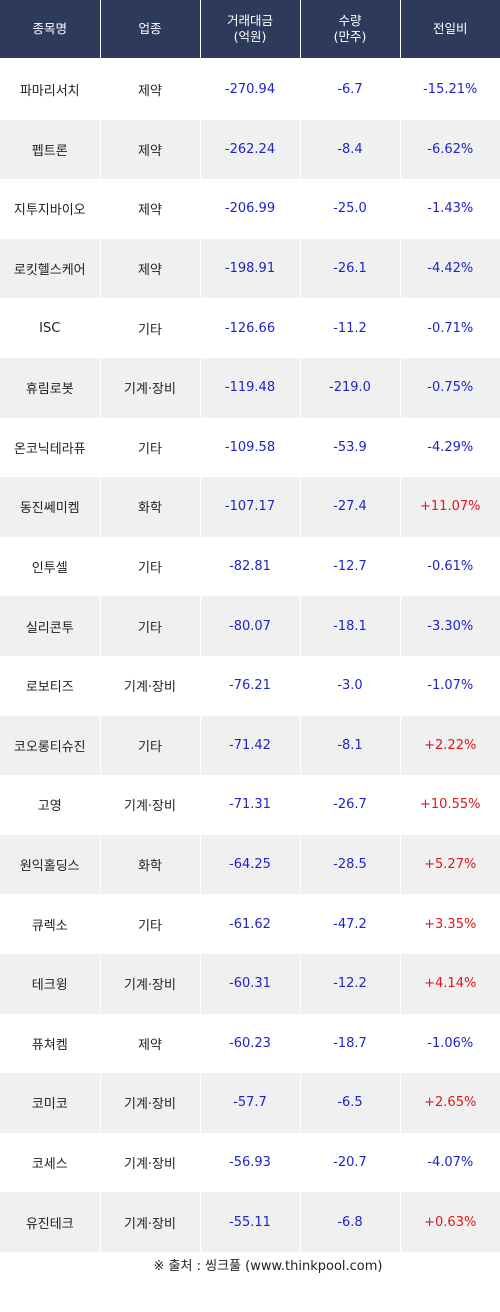 The image size is (500, 1312). I want to click on cell-volume: -20.7, so click(350, 1162).